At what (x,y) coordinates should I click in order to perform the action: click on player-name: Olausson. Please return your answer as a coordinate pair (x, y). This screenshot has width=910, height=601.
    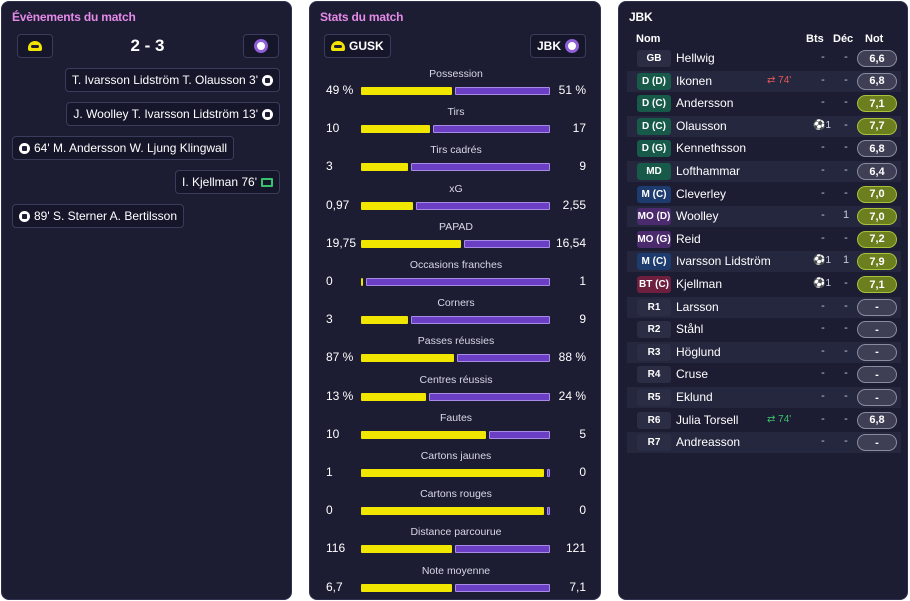
    Looking at the image, I should click on (701, 125).